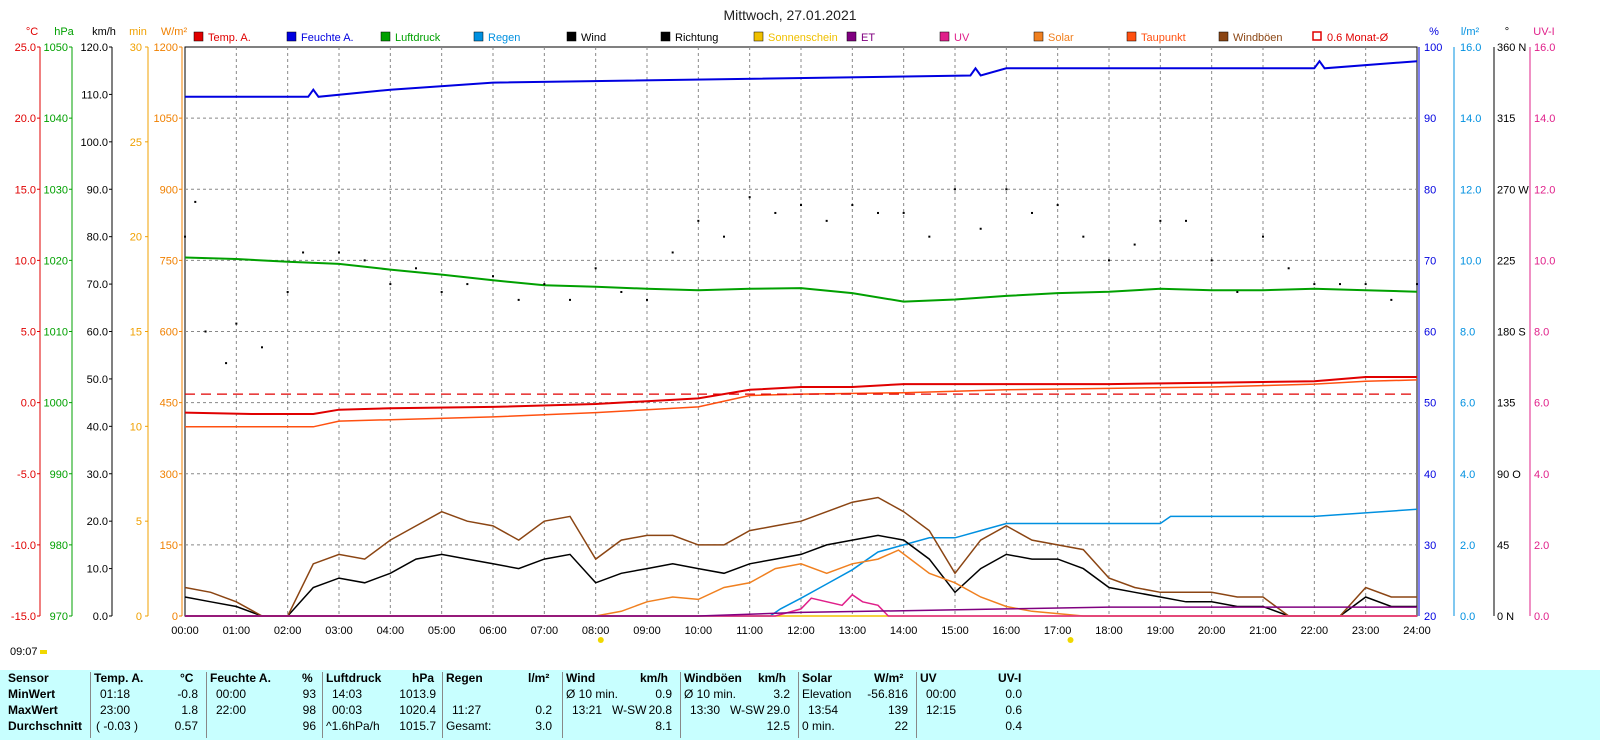 This screenshot has height=740, width=1600. I want to click on x-tick-label: 06:00, so click(493, 631).